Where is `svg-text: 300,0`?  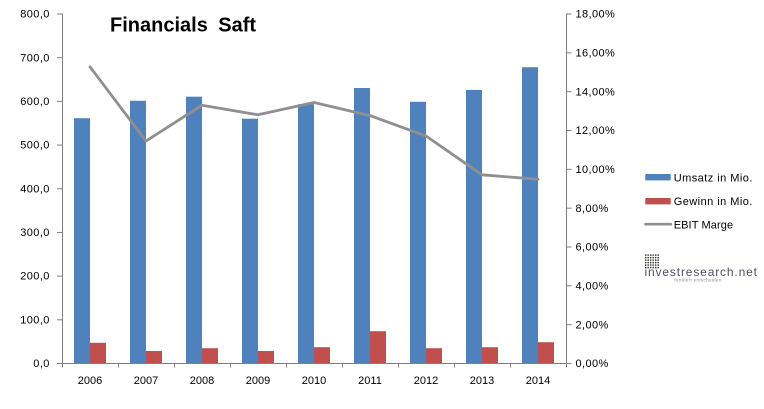 svg-text: 300,0 is located at coordinates (35, 233).